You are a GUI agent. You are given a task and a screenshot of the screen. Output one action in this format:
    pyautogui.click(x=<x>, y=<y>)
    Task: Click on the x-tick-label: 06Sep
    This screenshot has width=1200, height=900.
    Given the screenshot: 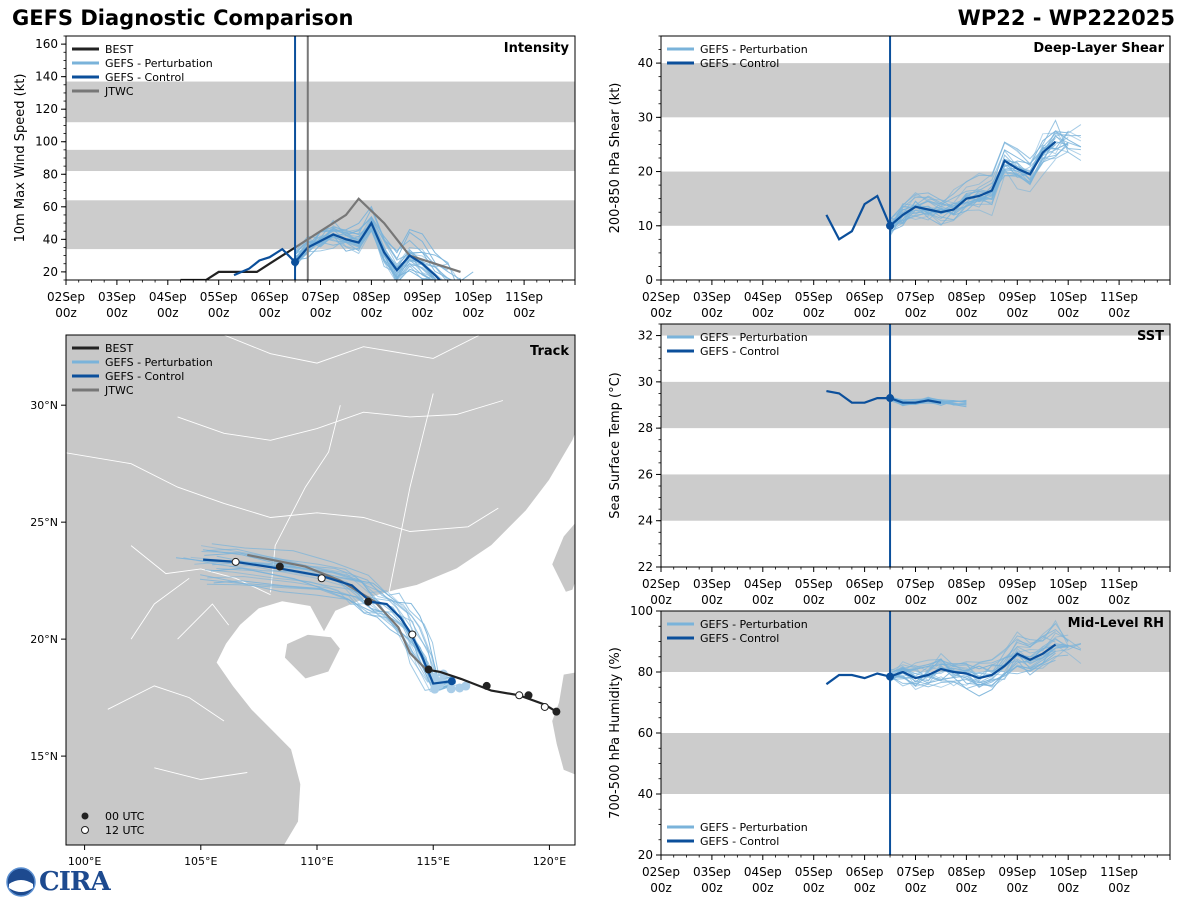 What is the action you would take?
    pyautogui.click(x=865, y=297)
    